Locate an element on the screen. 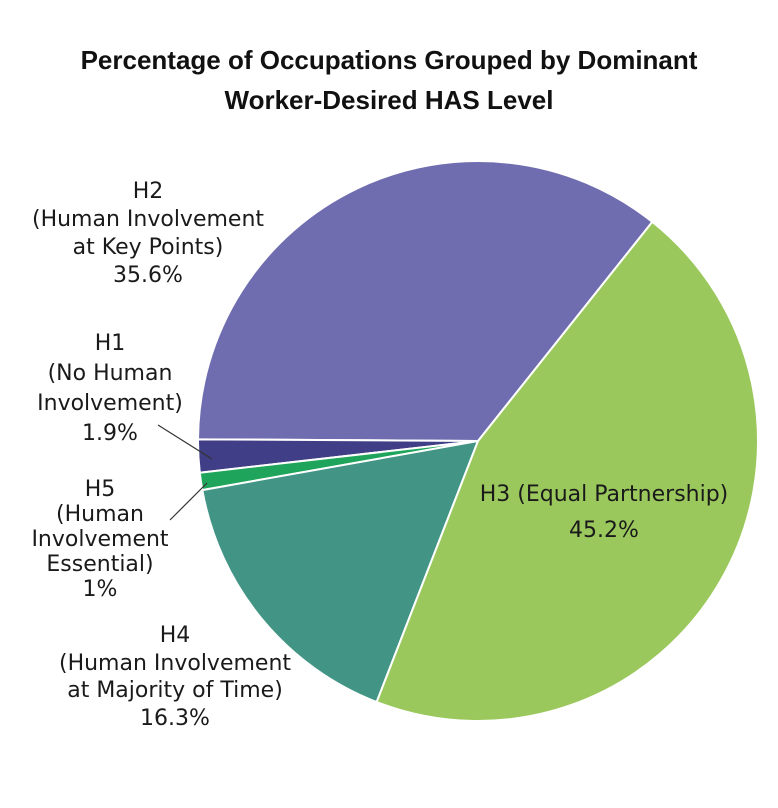  slice-label: H3 (Equal Partnership) 45.2% is located at coordinates (604, 513).